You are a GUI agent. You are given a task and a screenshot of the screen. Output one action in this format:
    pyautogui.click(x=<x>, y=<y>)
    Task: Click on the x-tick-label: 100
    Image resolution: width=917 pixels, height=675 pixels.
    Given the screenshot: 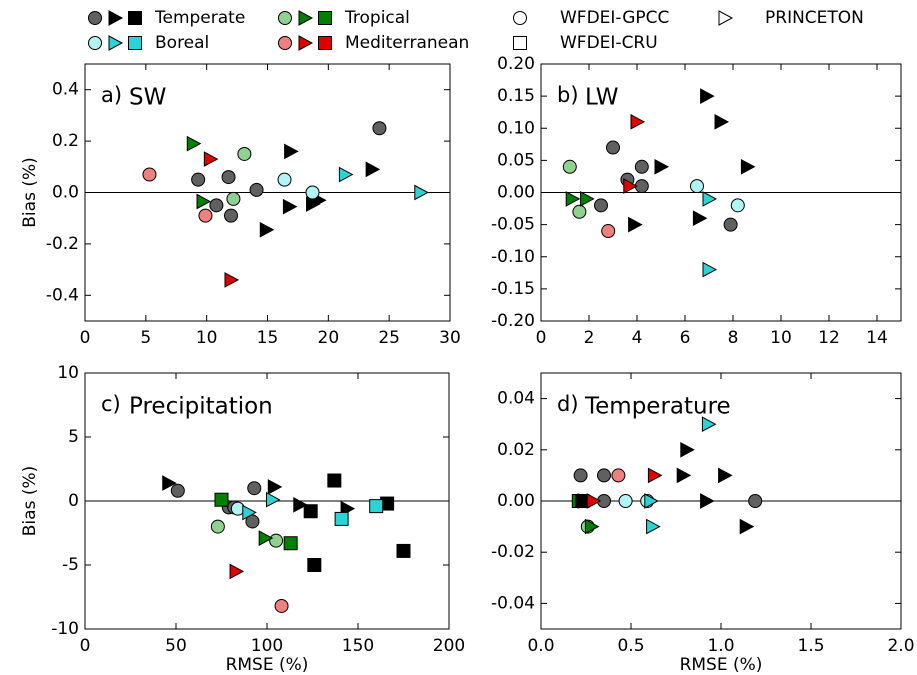 What is the action you would take?
    pyautogui.click(x=267, y=646)
    